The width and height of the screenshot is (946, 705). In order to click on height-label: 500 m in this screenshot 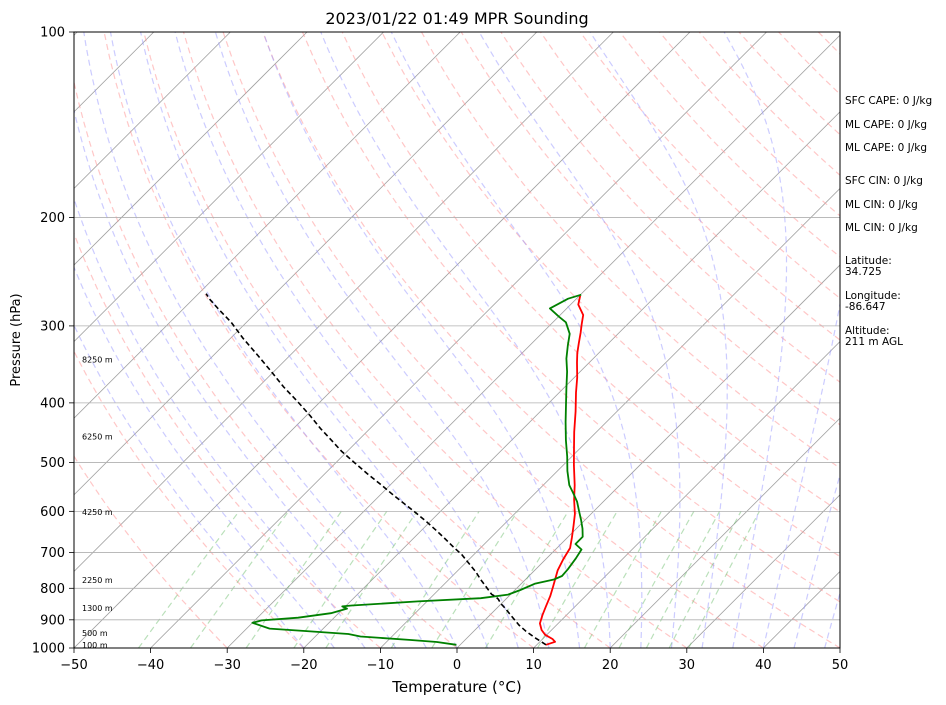, I will do `click(95, 633)`.